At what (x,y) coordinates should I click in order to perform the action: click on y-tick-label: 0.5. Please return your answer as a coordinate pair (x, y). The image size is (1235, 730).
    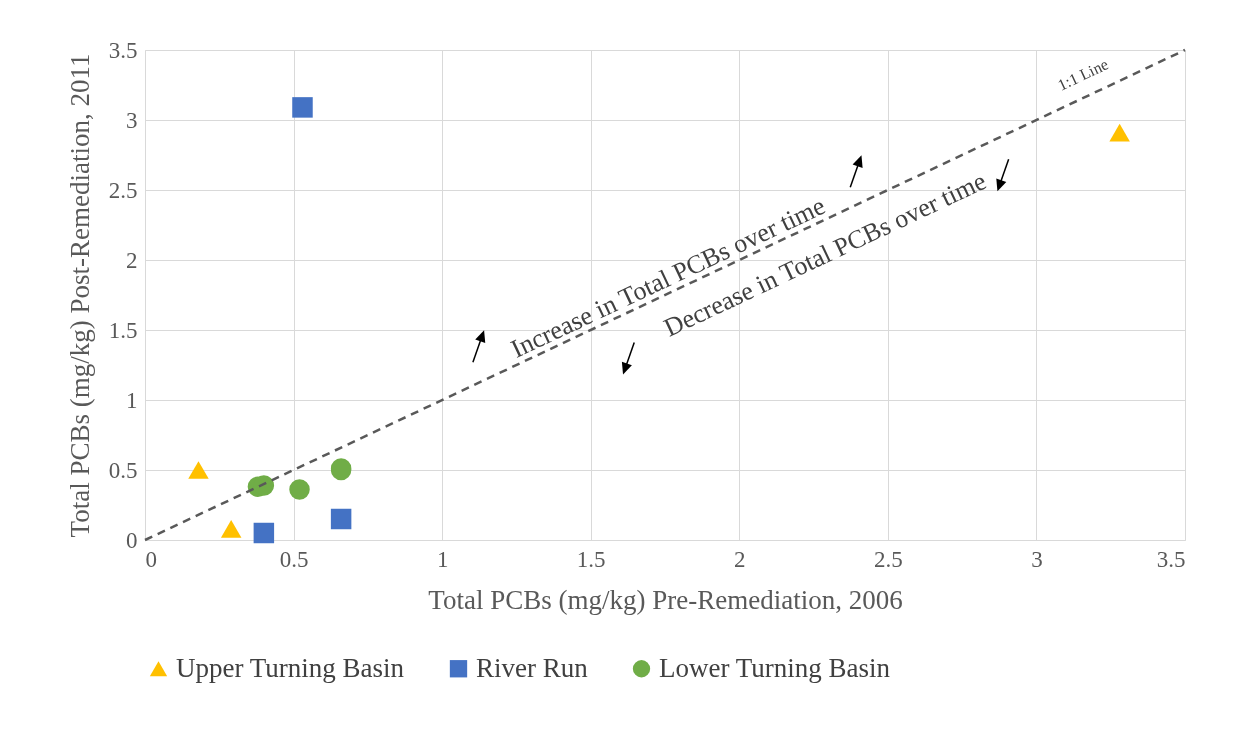
    Looking at the image, I should click on (123, 470).